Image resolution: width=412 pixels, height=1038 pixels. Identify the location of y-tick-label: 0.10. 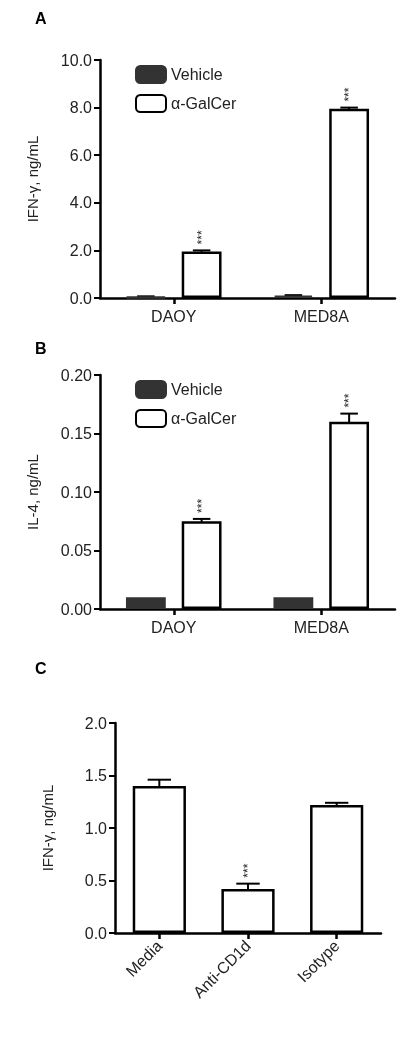
(76, 492).